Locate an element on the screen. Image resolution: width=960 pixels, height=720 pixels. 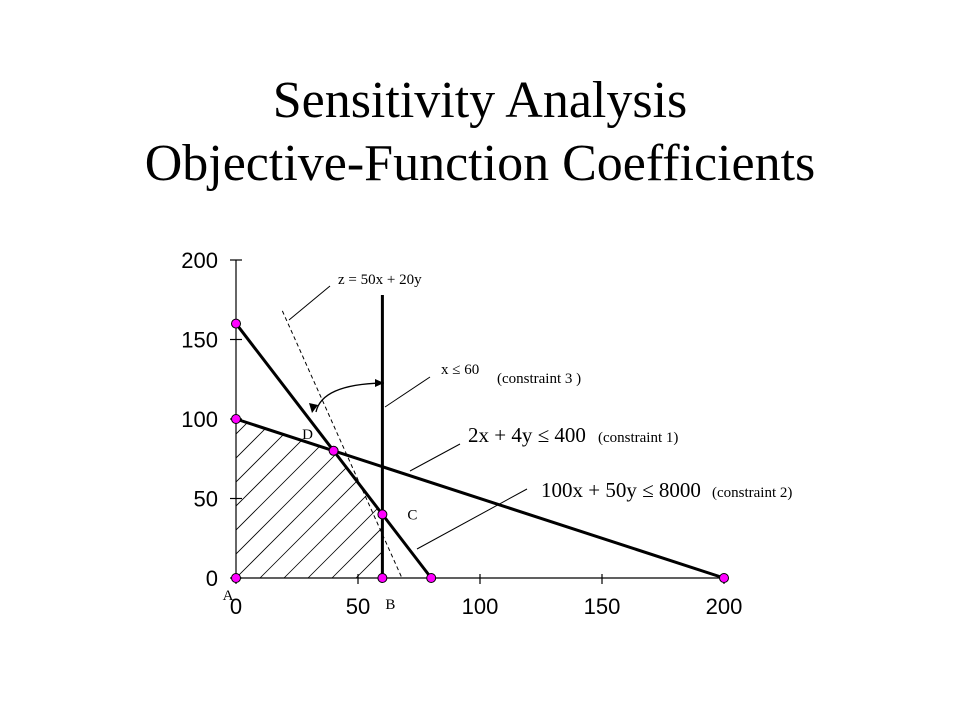
y-tick-label: 50 is located at coordinates (206, 499).